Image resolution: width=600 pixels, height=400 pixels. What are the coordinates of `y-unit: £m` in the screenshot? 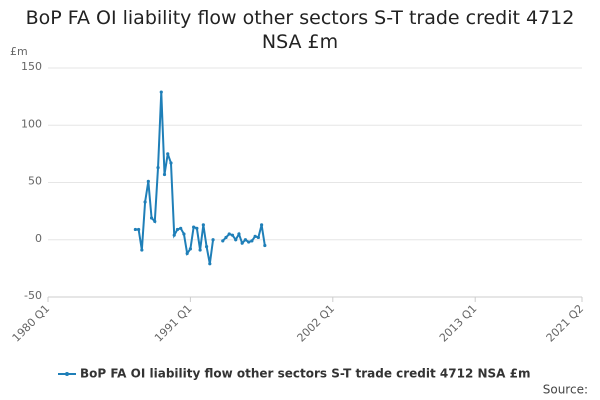 It's located at (19, 51).